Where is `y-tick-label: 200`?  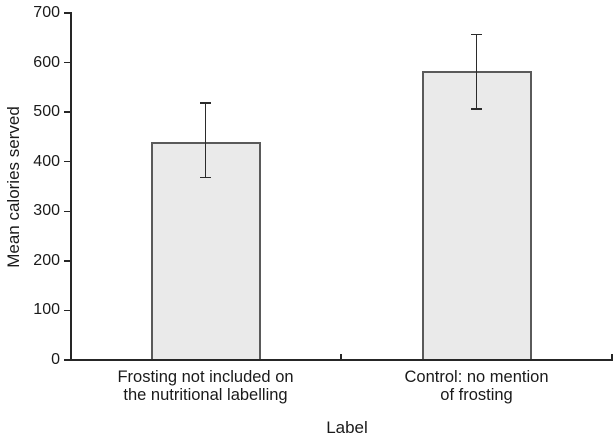
y-tick-label: 200 is located at coordinates (46, 260).